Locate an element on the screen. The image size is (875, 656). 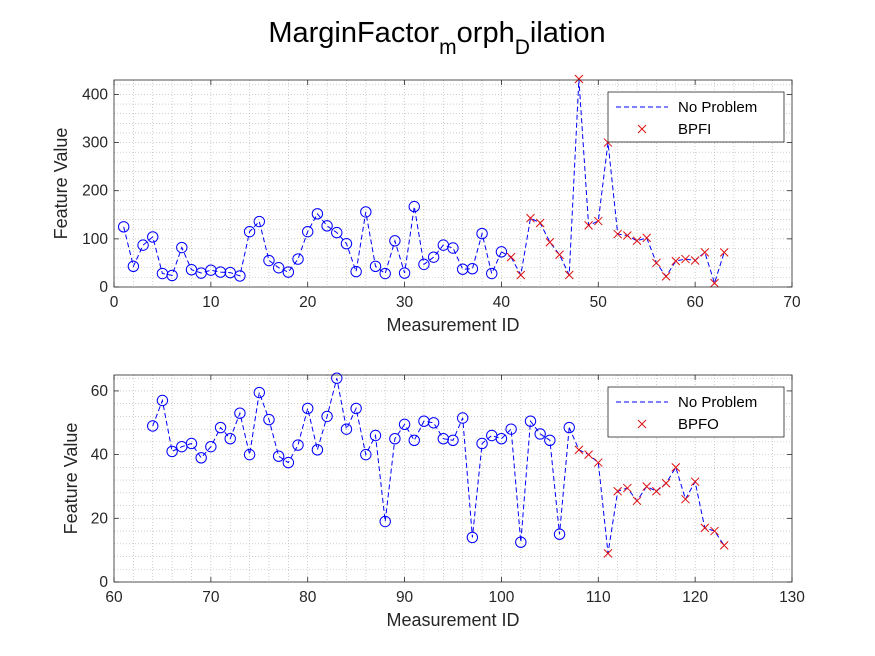
y-tick-label: 20 is located at coordinates (100, 518).